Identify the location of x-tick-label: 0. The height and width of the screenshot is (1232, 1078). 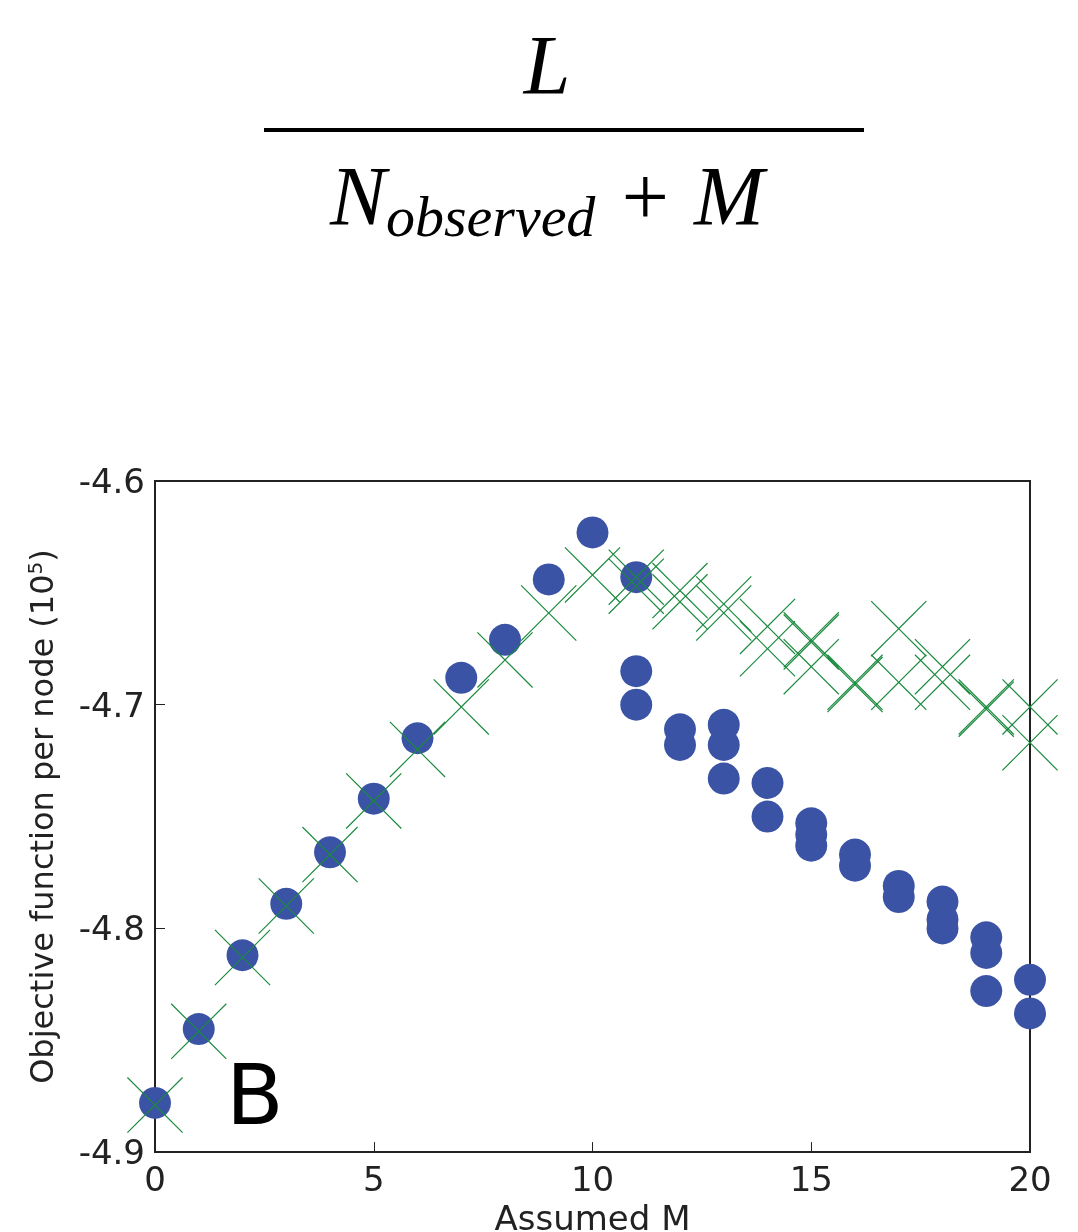
(155, 1179).